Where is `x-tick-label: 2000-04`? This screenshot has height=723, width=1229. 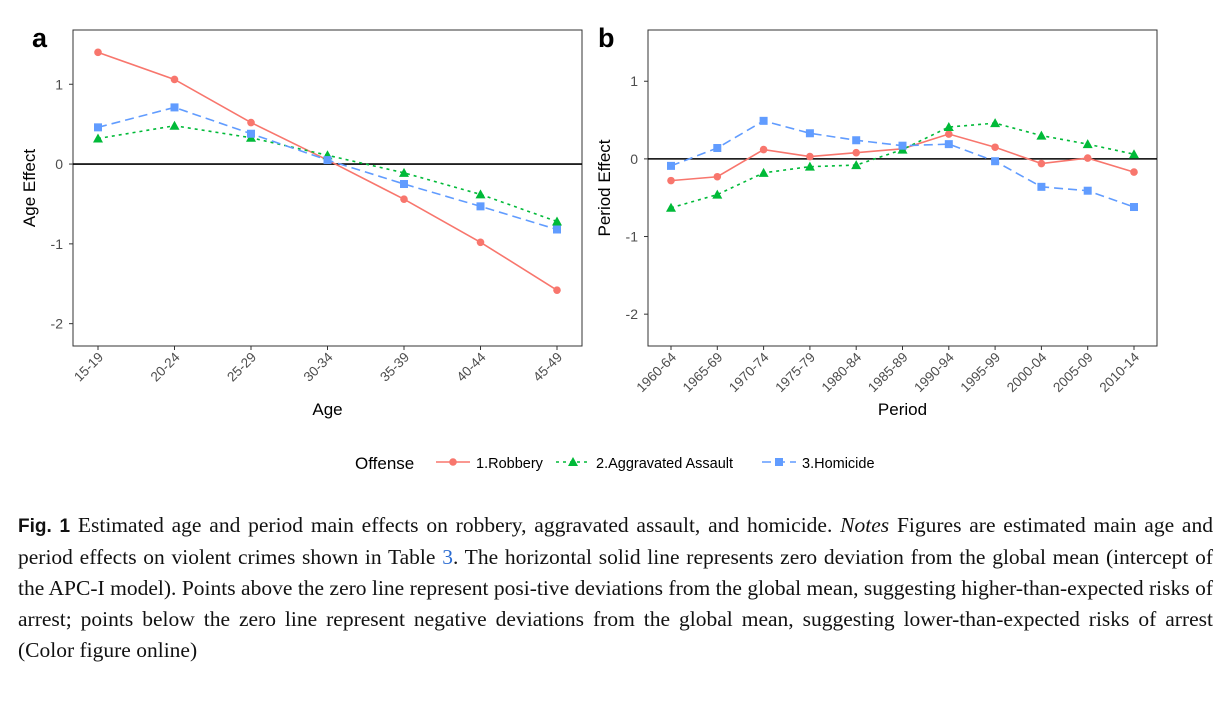
x-tick-label: 2000-04 is located at coordinates (1027, 372).